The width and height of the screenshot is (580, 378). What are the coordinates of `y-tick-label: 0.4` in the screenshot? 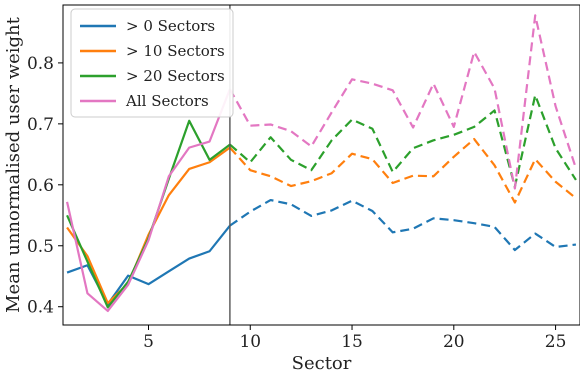 It's located at (40, 308).